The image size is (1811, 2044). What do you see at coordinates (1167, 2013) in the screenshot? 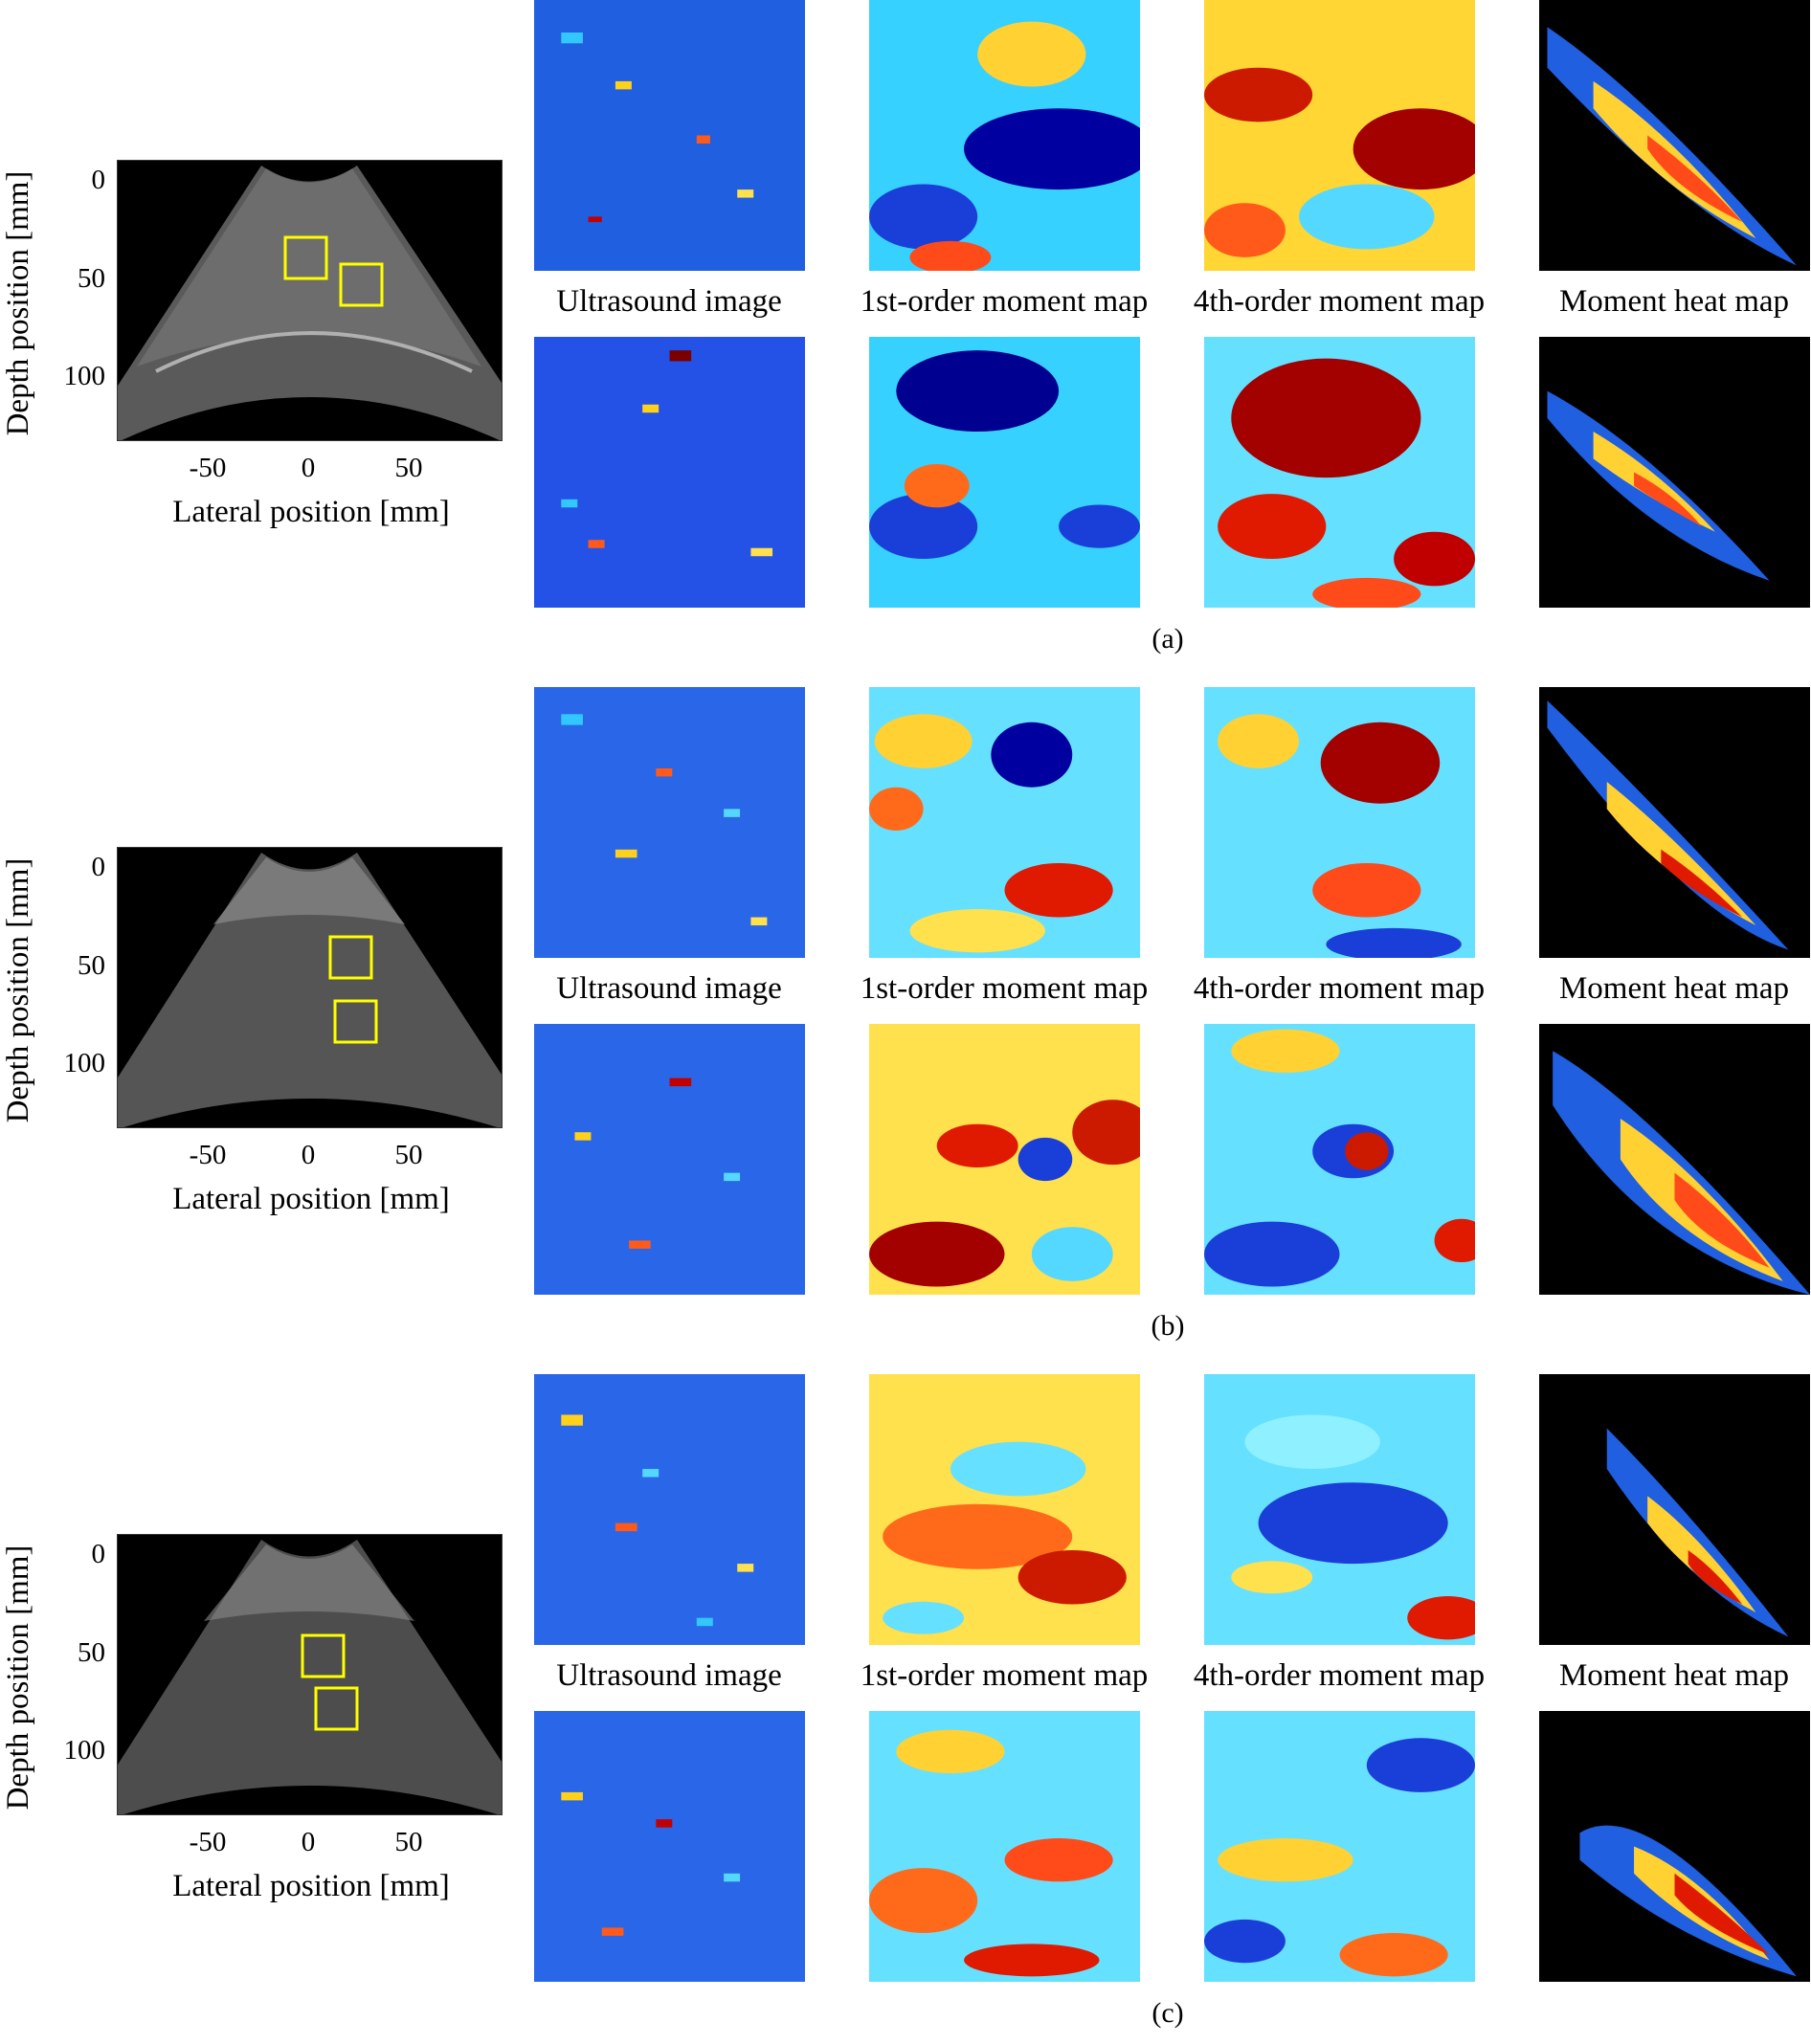
I see `panel-label-c: (c)` at bounding box center [1167, 2013].